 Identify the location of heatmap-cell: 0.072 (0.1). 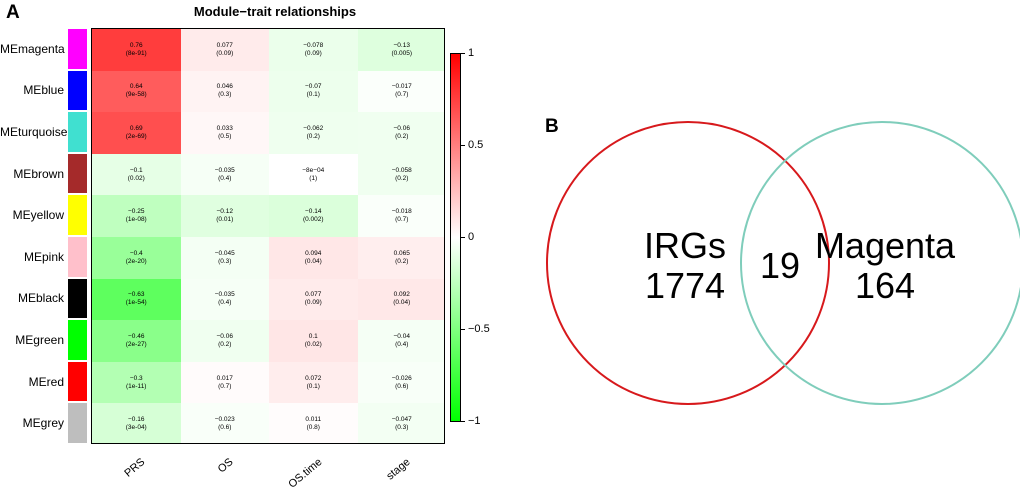
(313, 382).